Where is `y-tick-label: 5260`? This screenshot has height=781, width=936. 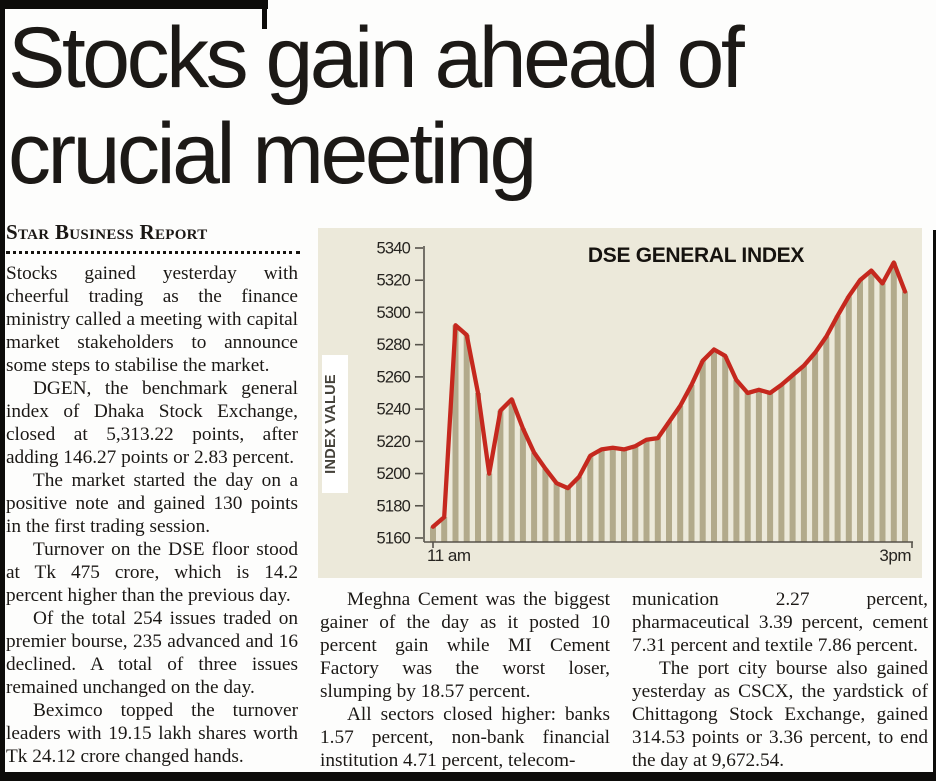
y-tick-label: 5260 is located at coordinates (393, 377).